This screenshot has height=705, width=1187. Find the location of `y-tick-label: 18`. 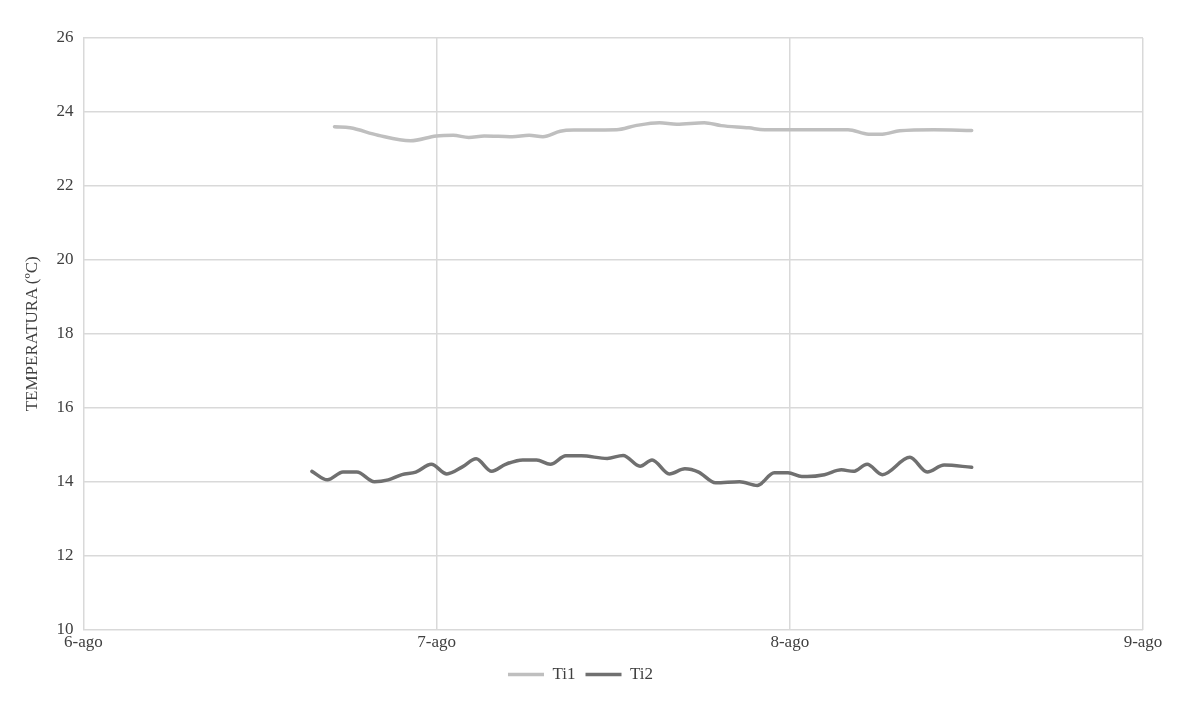

y-tick-label: 18 is located at coordinates (65, 333).